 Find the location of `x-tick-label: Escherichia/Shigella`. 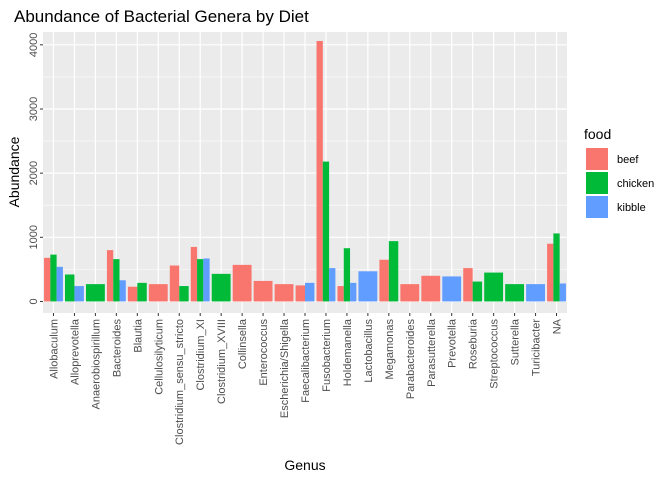

x-tick-label: Escherichia/Shigella is located at coordinates (285, 368).